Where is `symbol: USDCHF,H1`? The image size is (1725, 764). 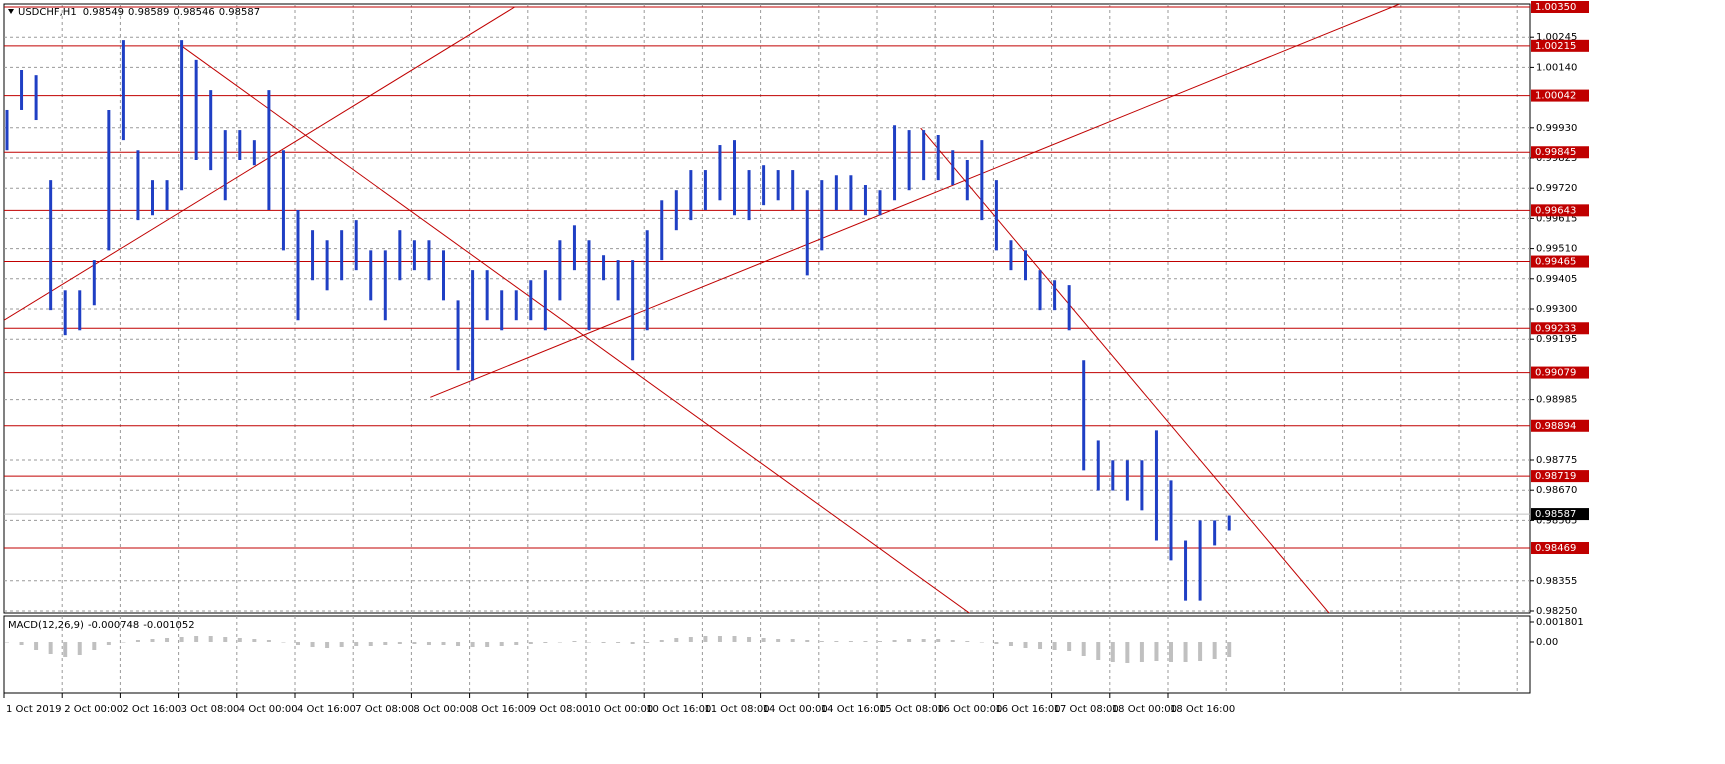 symbol: USDCHF,H1 is located at coordinates (47, 12).